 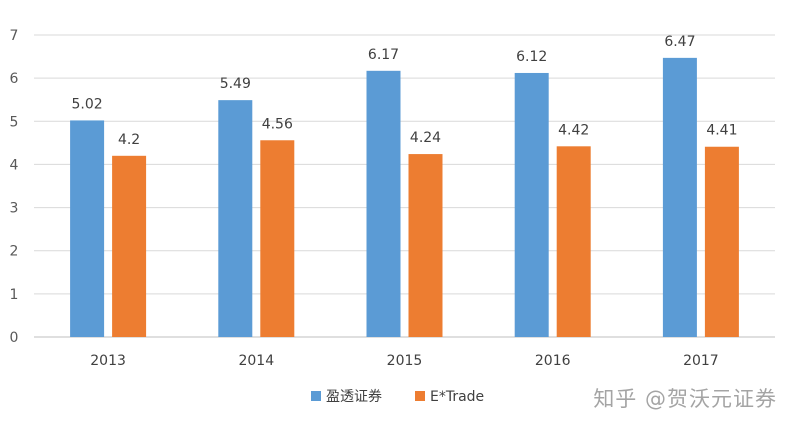 I want to click on x-tick-label: 2017, so click(x=701, y=361).